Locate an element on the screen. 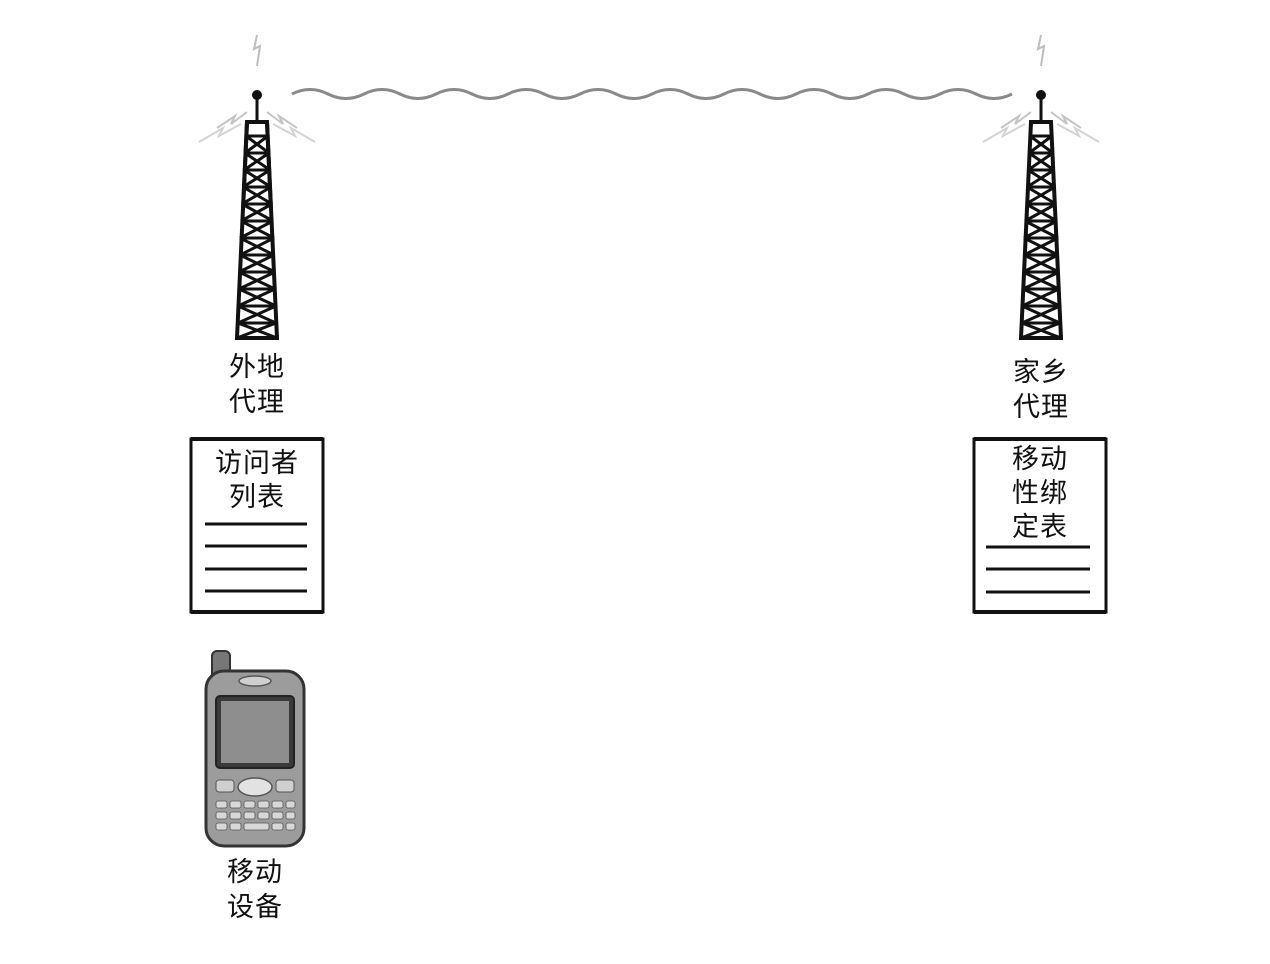 The width and height of the screenshot is (1270, 964). mobile-device-label: 移动 设备 is located at coordinates (255, 890).